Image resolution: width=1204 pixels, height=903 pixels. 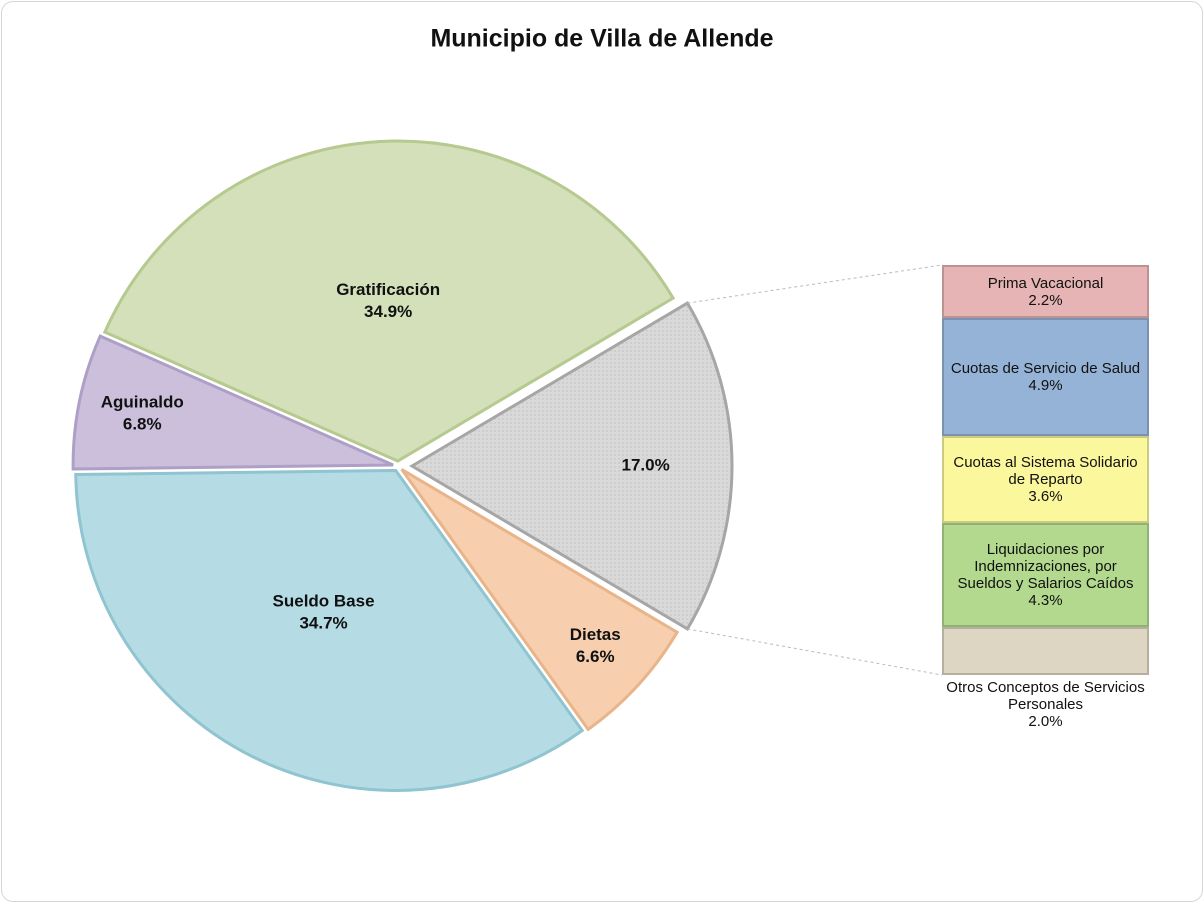 I want to click on segment-label: Cuotas de Servicio de Salud 4.9%, so click(x=1045, y=377).